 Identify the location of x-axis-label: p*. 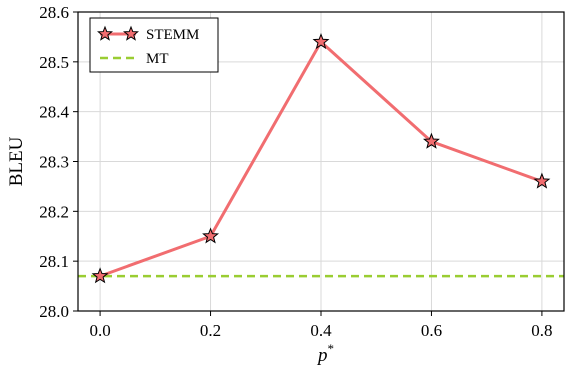
(325, 353).